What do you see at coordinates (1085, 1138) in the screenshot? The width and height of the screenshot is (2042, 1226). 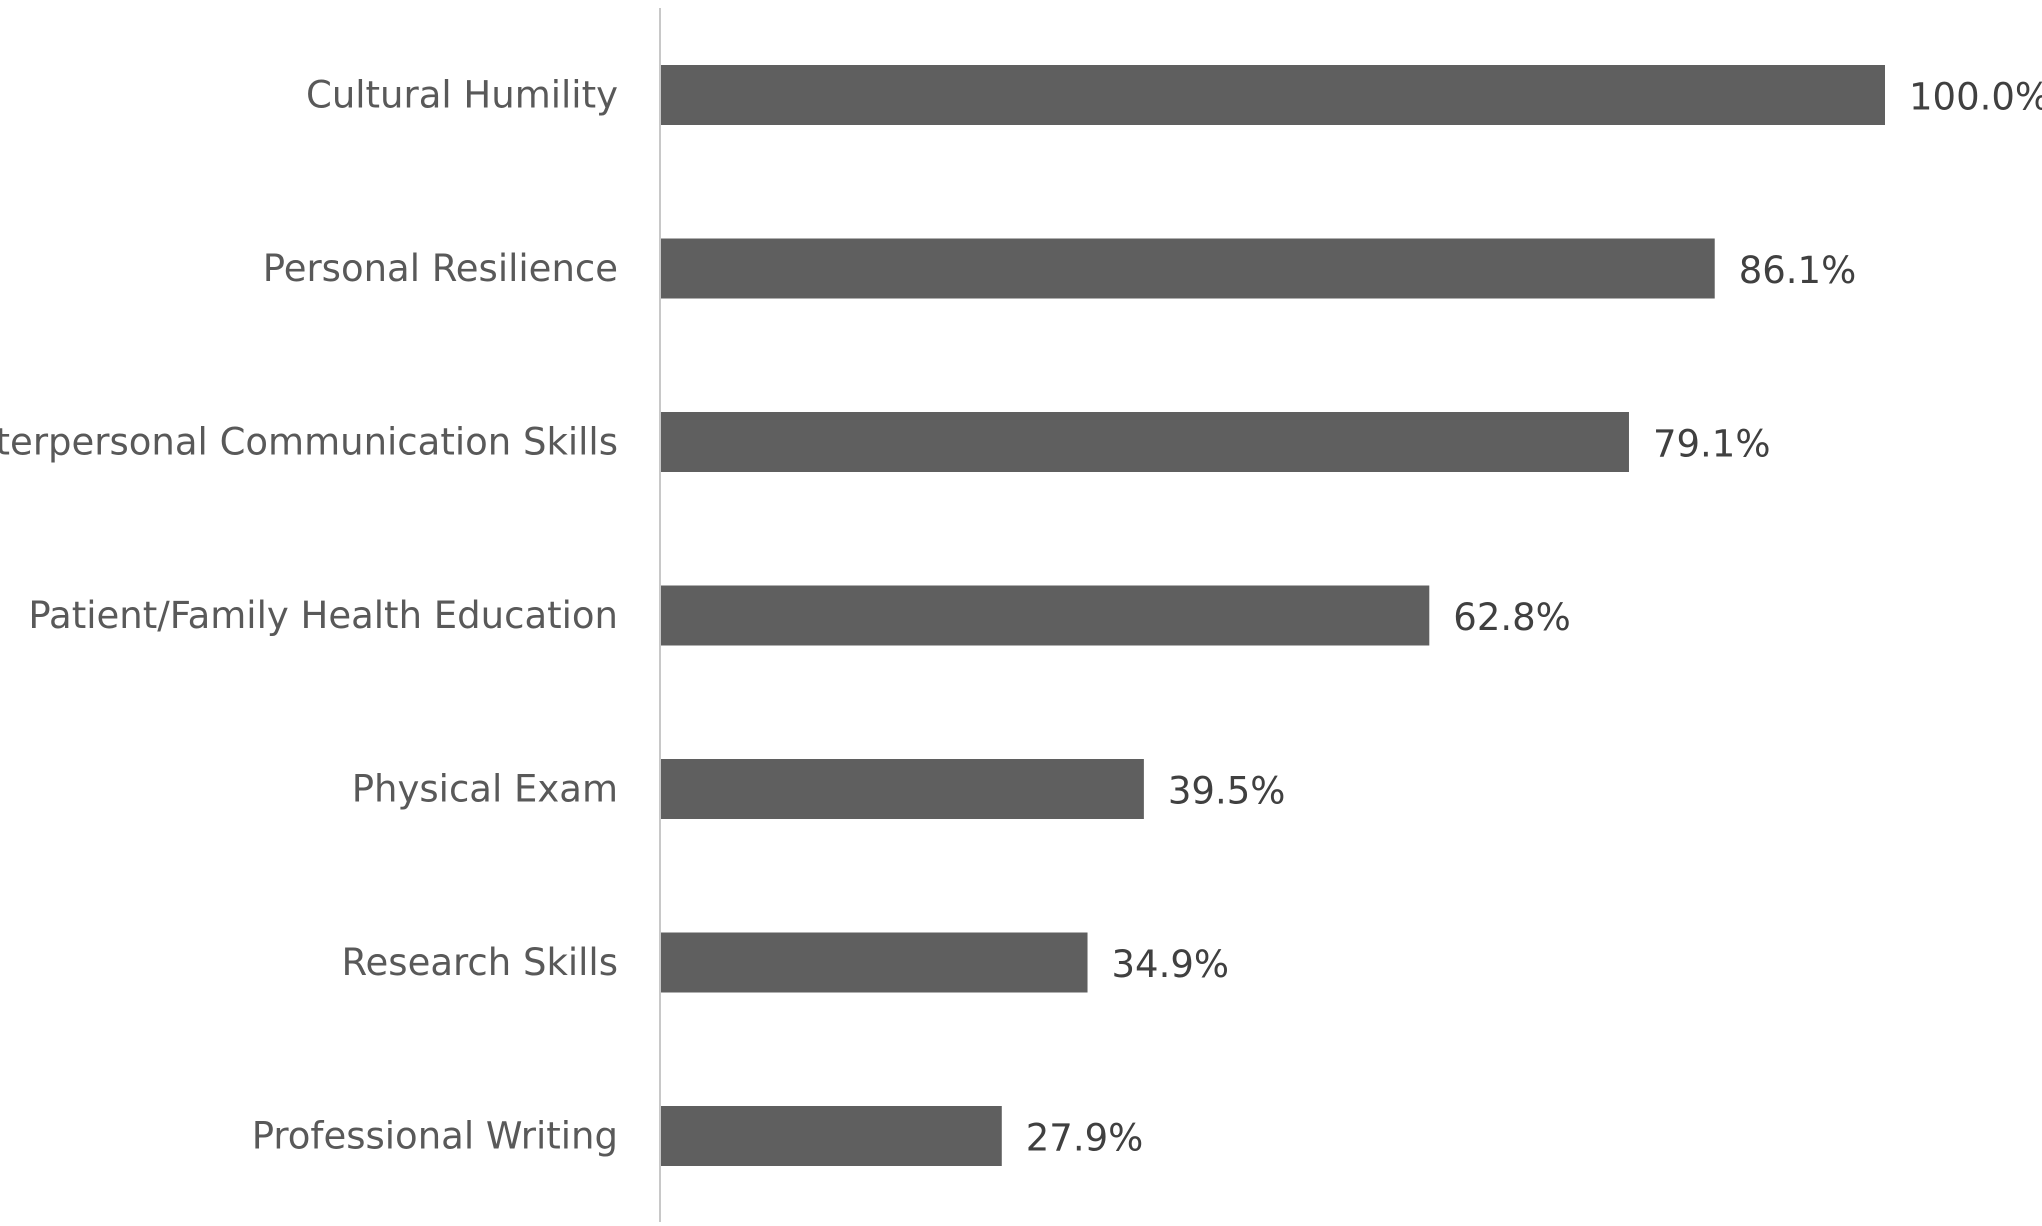 I see `value-label: 27.9%` at bounding box center [1085, 1138].